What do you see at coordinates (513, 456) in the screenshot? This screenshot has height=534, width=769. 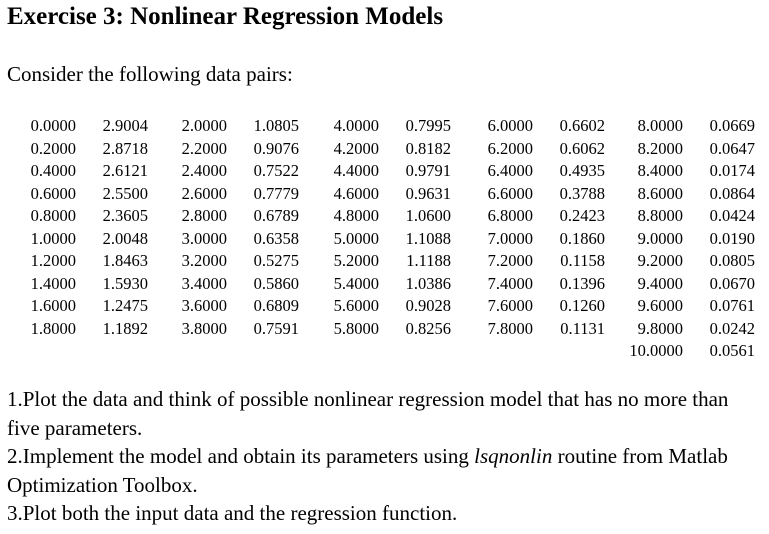 I see `routine-name: lsqnonlin` at bounding box center [513, 456].